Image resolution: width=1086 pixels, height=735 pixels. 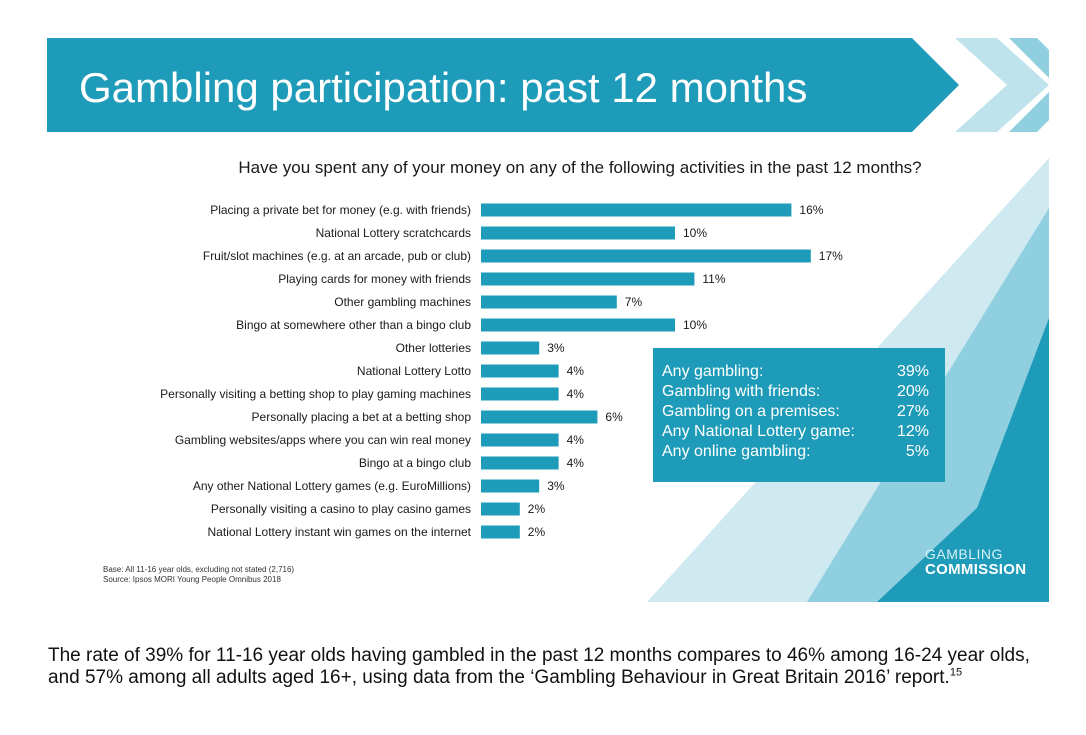 I want to click on stat-row: Any online gambling: 5%, so click(x=795, y=452).